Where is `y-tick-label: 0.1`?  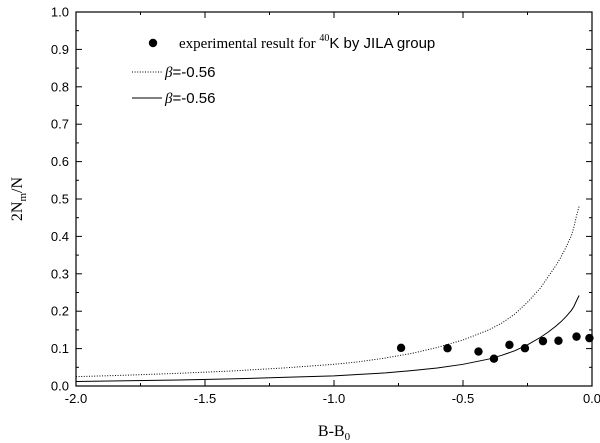
y-tick-label: 0.1 is located at coordinates (60, 348).